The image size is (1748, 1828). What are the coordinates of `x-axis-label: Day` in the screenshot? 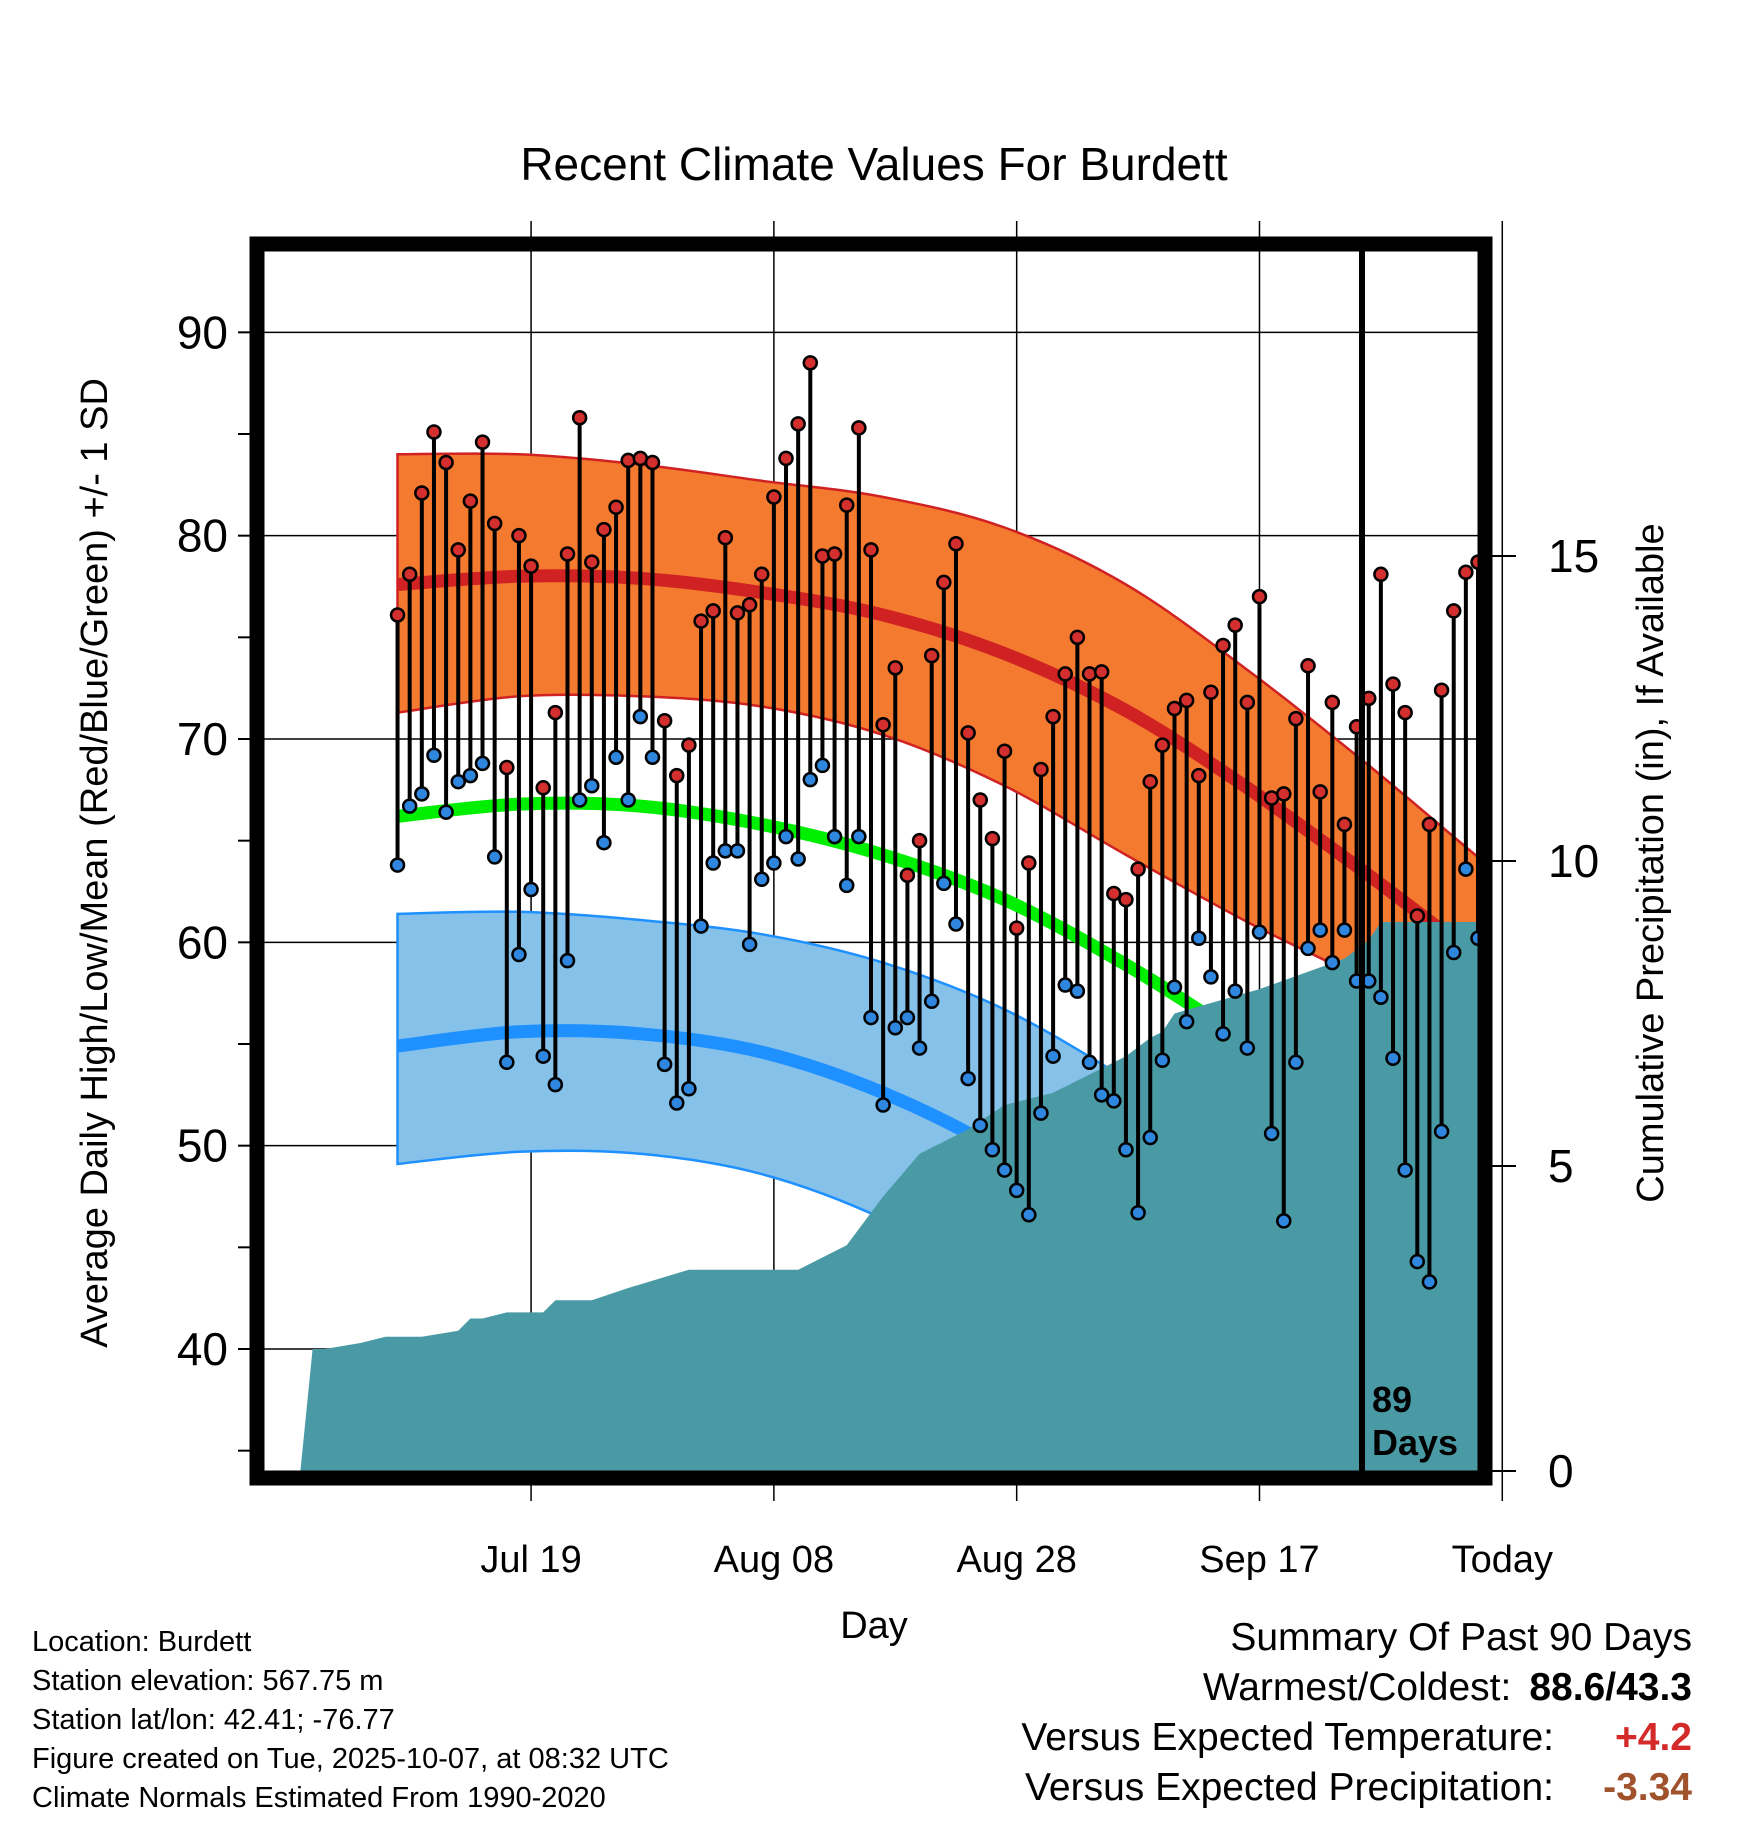 It's located at (874, 1626).